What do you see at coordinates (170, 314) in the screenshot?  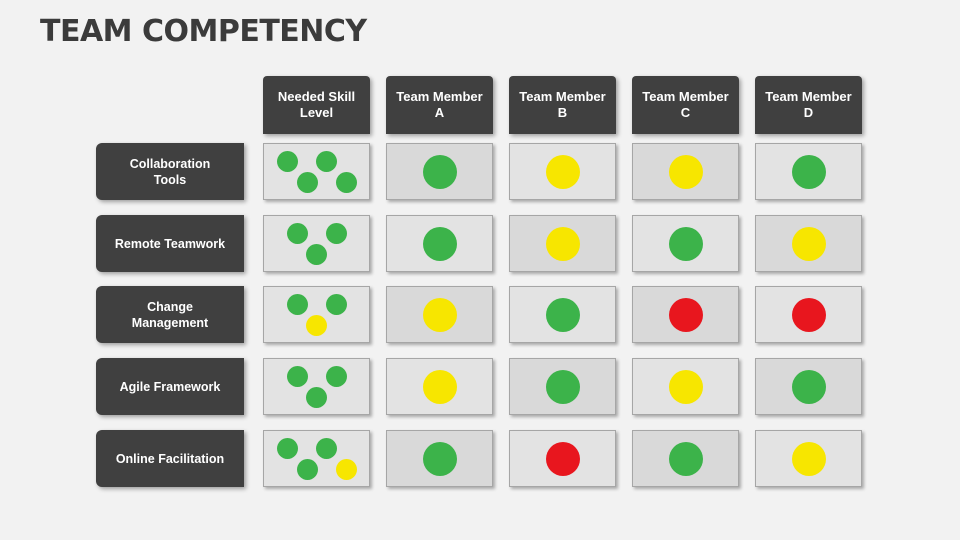 I see `row-header-skill: Change Management` at bounding box center [170, 314].